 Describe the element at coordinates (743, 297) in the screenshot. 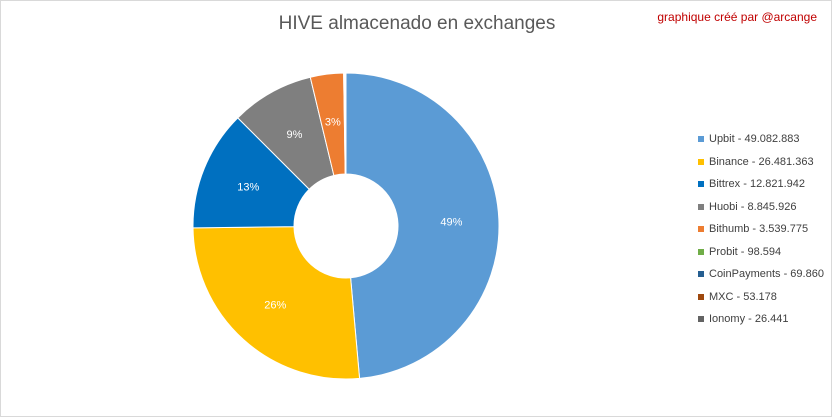

I see `legend-label: MXC - 53.178` at that location.